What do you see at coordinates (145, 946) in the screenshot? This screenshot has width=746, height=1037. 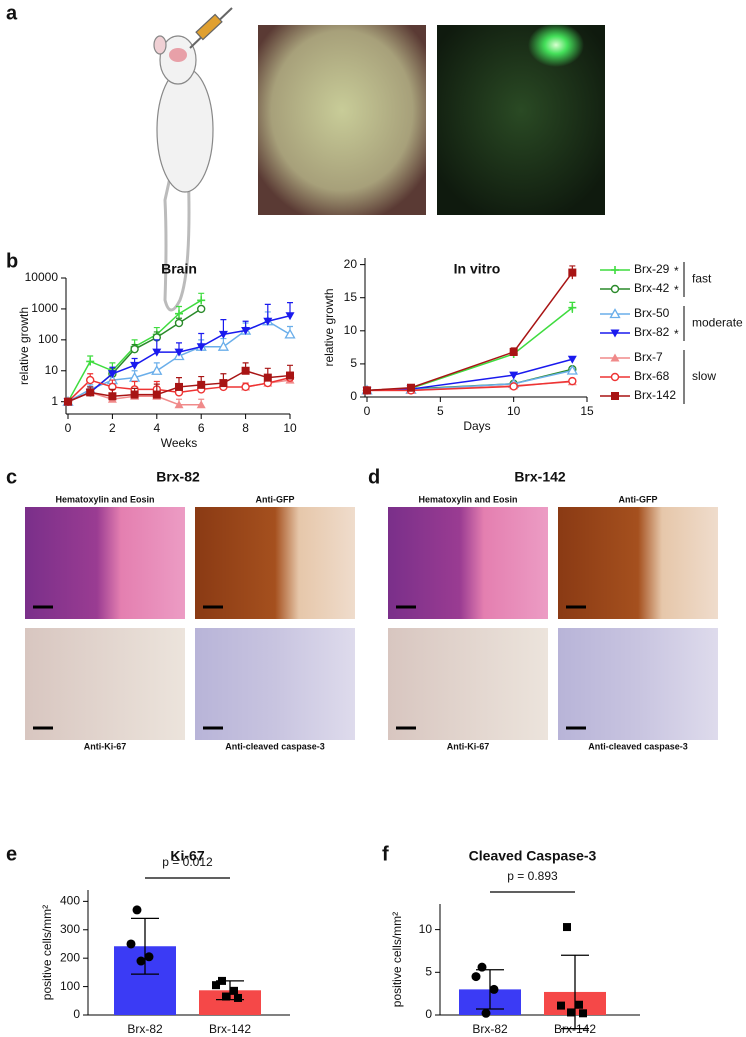 I see `error-bar` at bounding box center [145, 946].